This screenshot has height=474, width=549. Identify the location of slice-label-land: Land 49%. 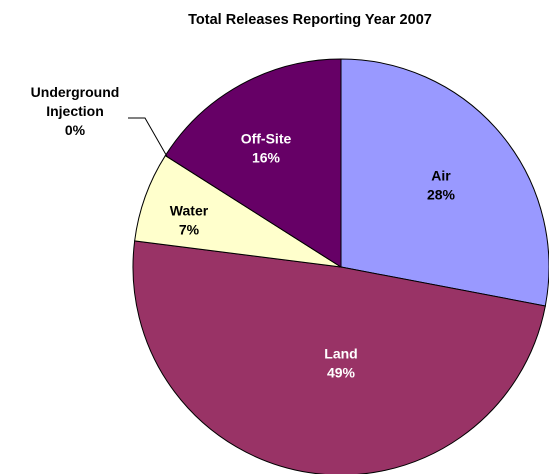
(340, 363).